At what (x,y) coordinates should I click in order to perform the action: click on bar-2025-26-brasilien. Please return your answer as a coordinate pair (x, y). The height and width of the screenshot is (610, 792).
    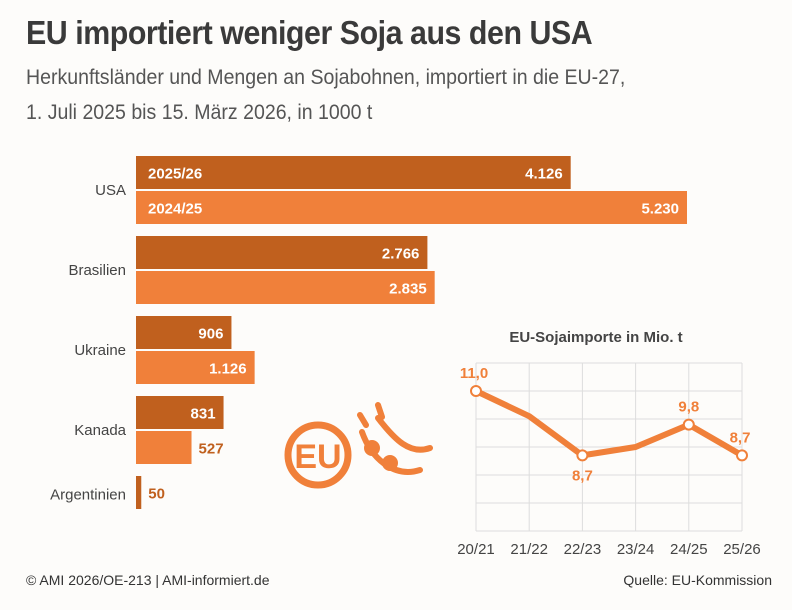
    Looking at the image, I should click on (282, 252).